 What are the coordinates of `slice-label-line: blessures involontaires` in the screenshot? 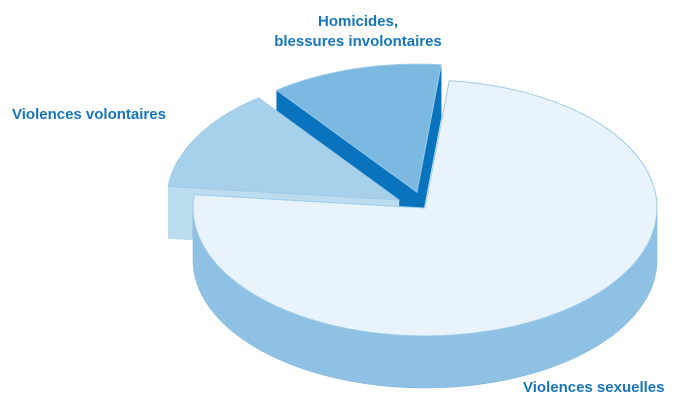 It's located at (358, 41).